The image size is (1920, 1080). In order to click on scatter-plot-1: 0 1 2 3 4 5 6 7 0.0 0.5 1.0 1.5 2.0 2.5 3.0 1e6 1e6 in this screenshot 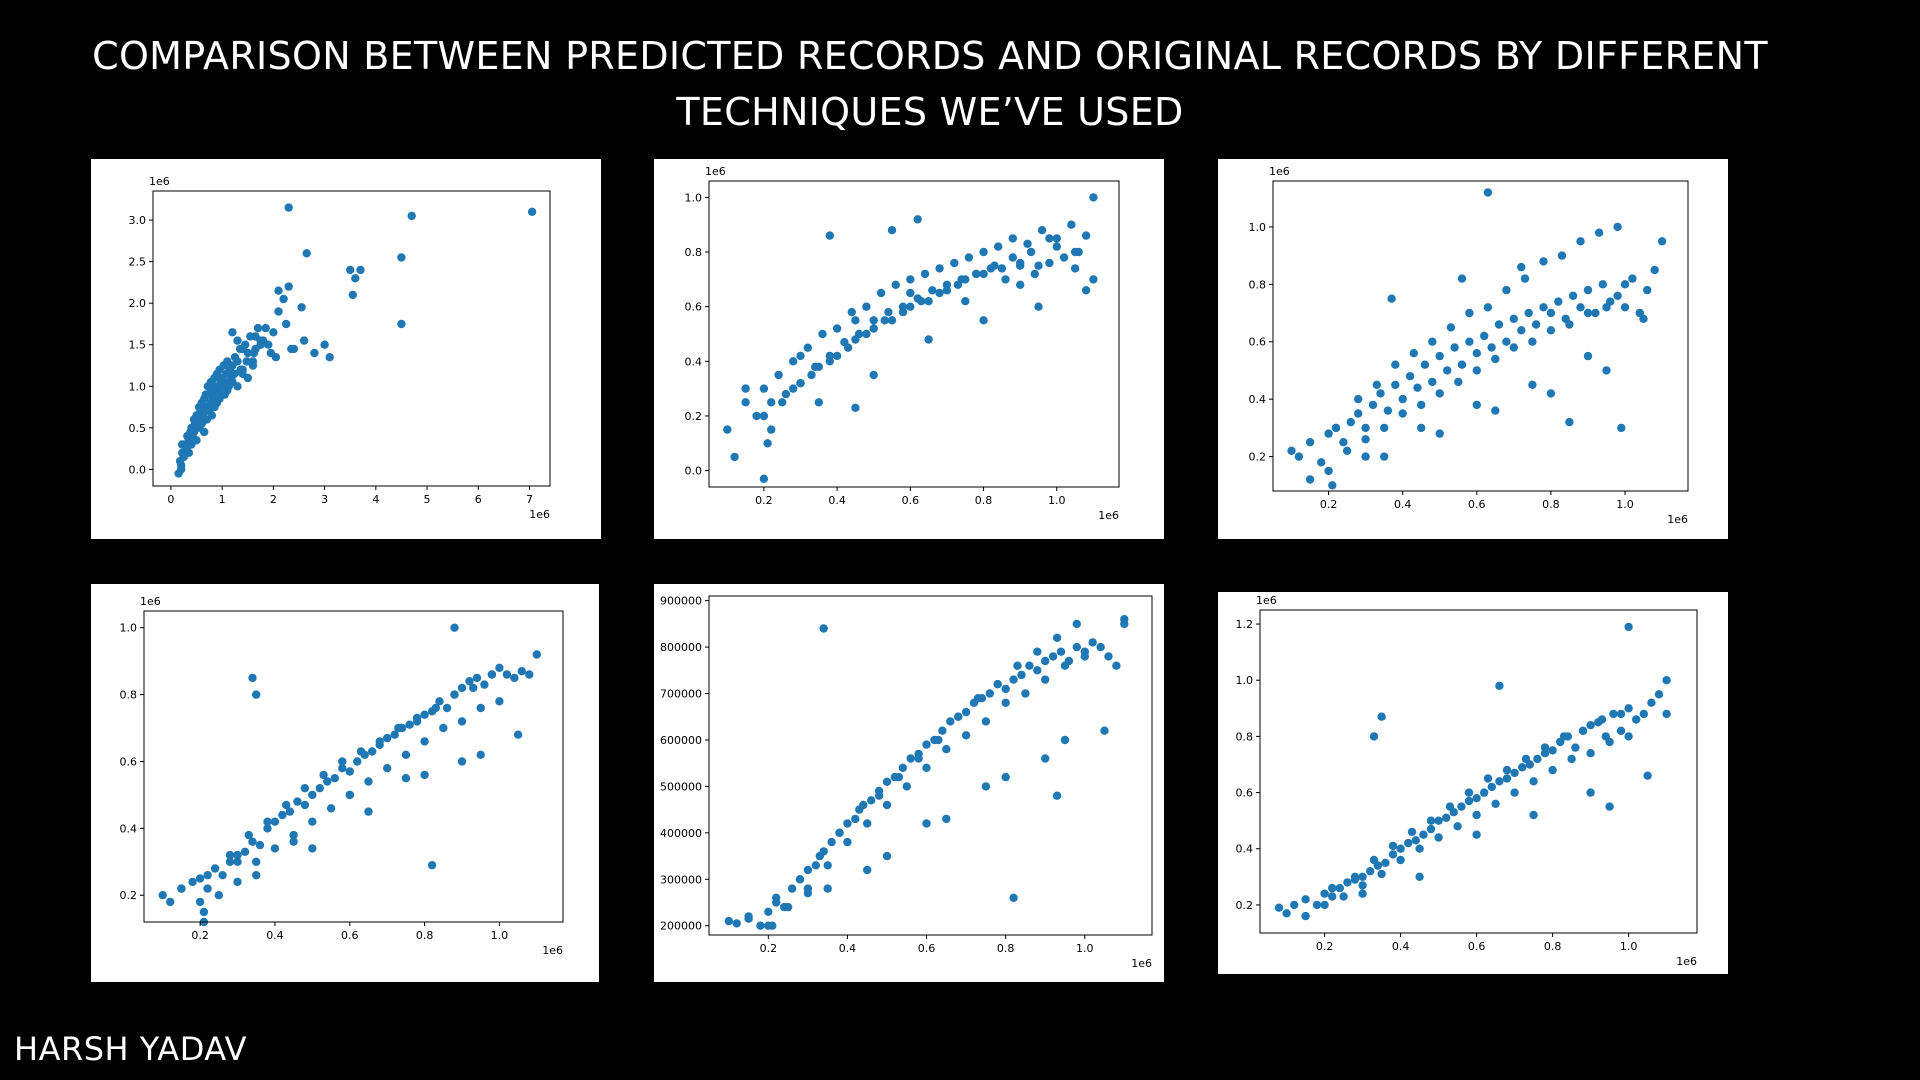, I will do `click(340, 348)`.